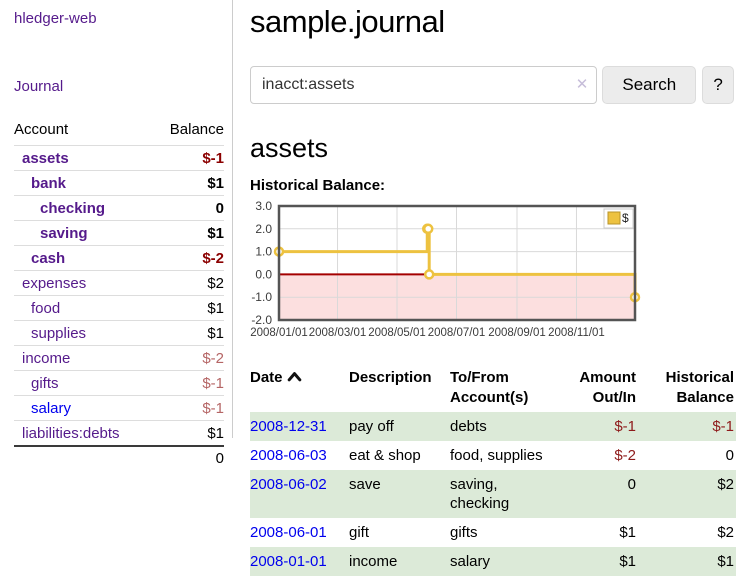  What do you see at coordinates (649, 85) in the screenshot?
I see `search-button: Search` at bounding box center [649, 85].